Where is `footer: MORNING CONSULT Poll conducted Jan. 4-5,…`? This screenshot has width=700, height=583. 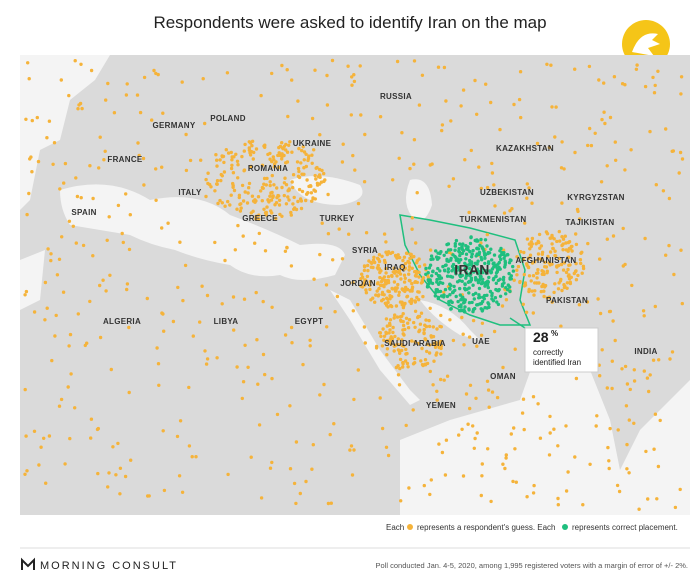
footer: MORNING CONSULT Poll conducted Jan. 4-5,… is located at coordinates (354, 564).